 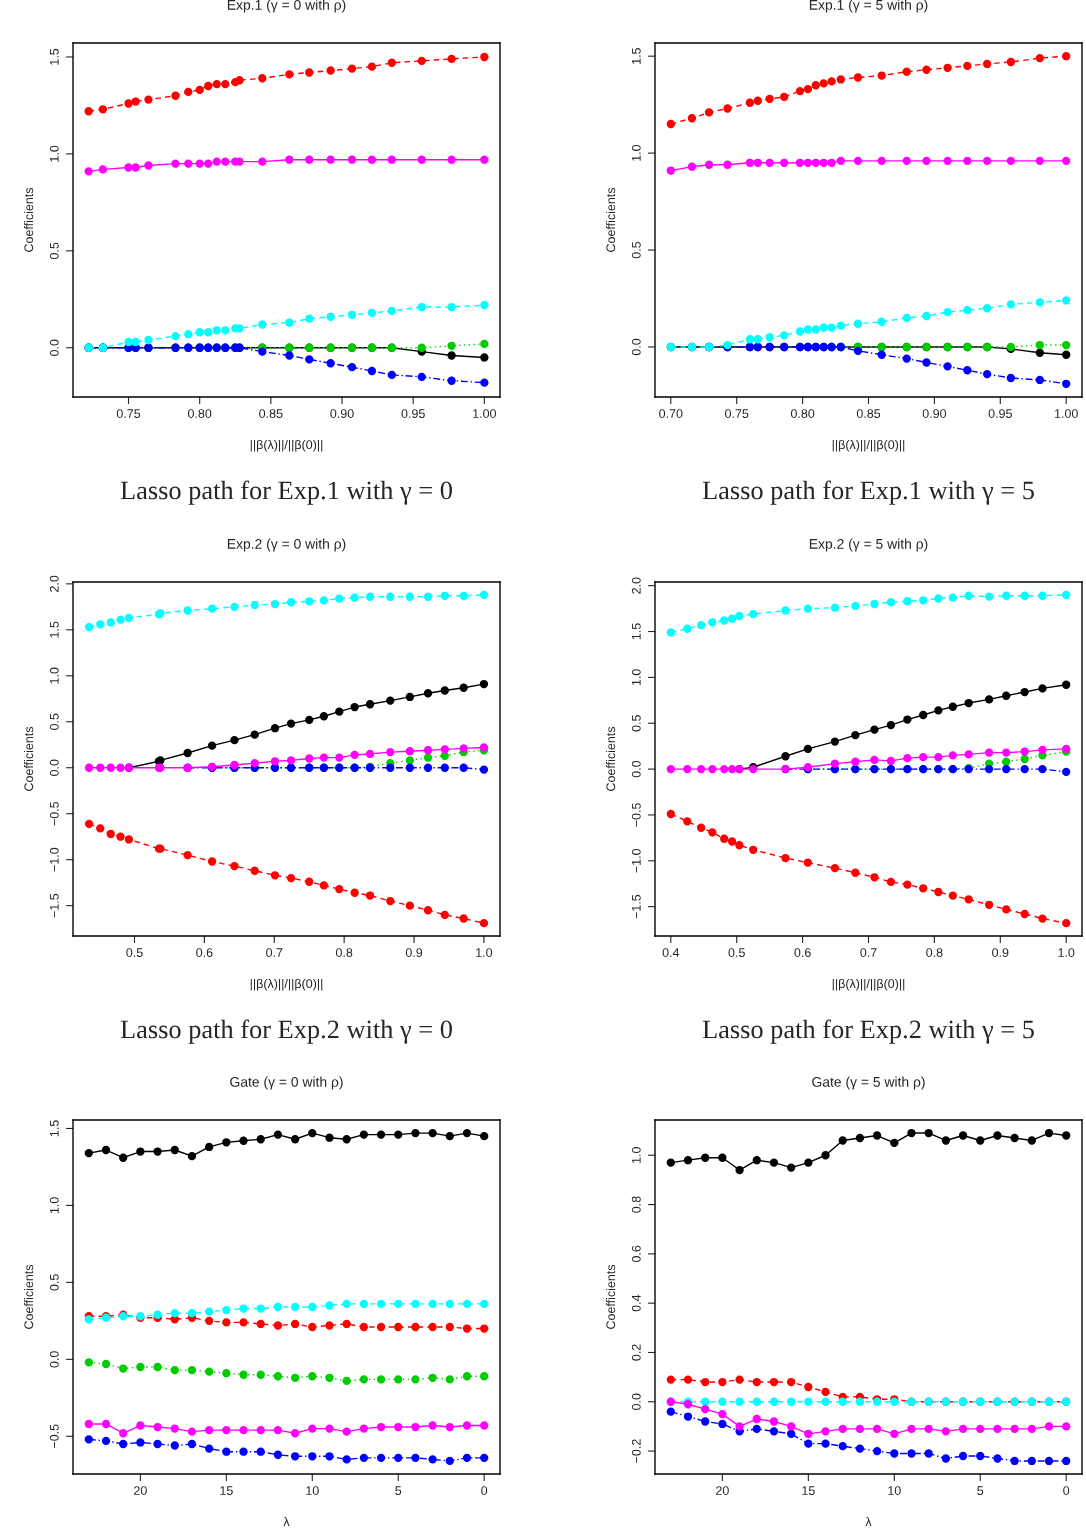 What do you see at coordinates (54, 153) in the screenshot?
I see `y-tick-label: 1.0` at bounding box center [54, 153].